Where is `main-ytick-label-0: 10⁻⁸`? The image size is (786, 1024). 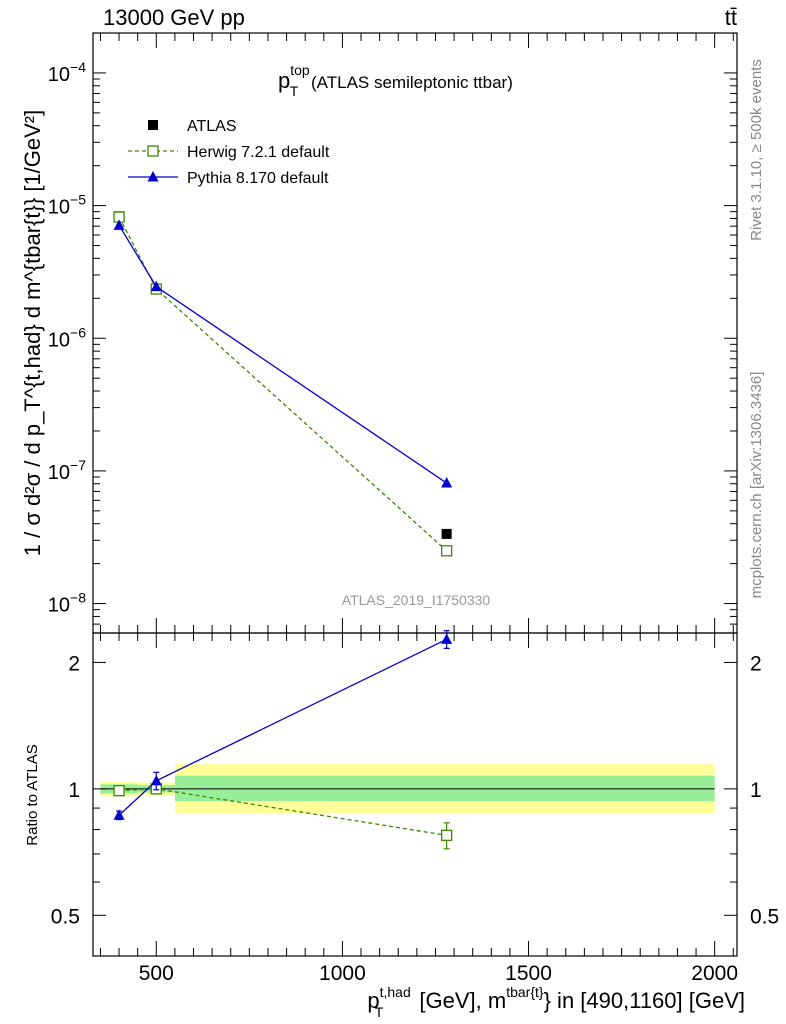 main-ytick-label-0: 10⁻⁸ is located at coordinates (67, 603).